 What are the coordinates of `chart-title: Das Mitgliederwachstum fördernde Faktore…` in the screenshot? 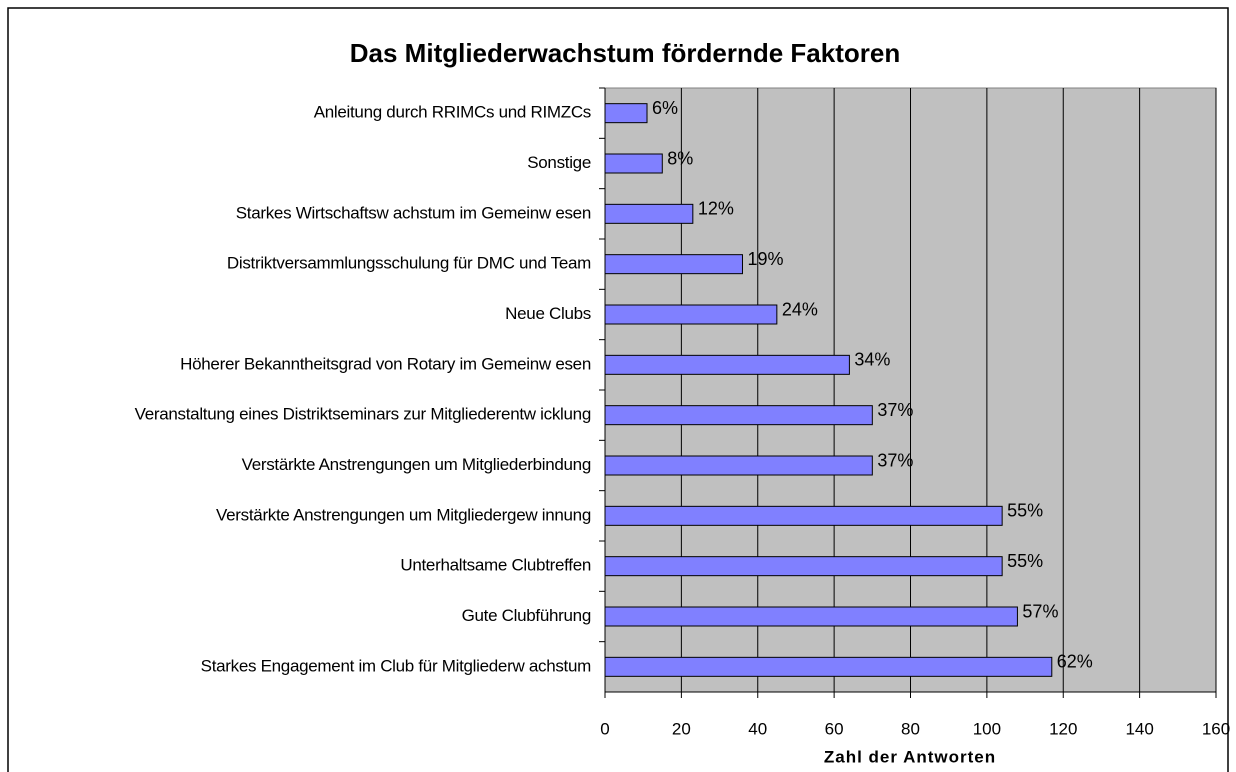 It's located at (625, 53).